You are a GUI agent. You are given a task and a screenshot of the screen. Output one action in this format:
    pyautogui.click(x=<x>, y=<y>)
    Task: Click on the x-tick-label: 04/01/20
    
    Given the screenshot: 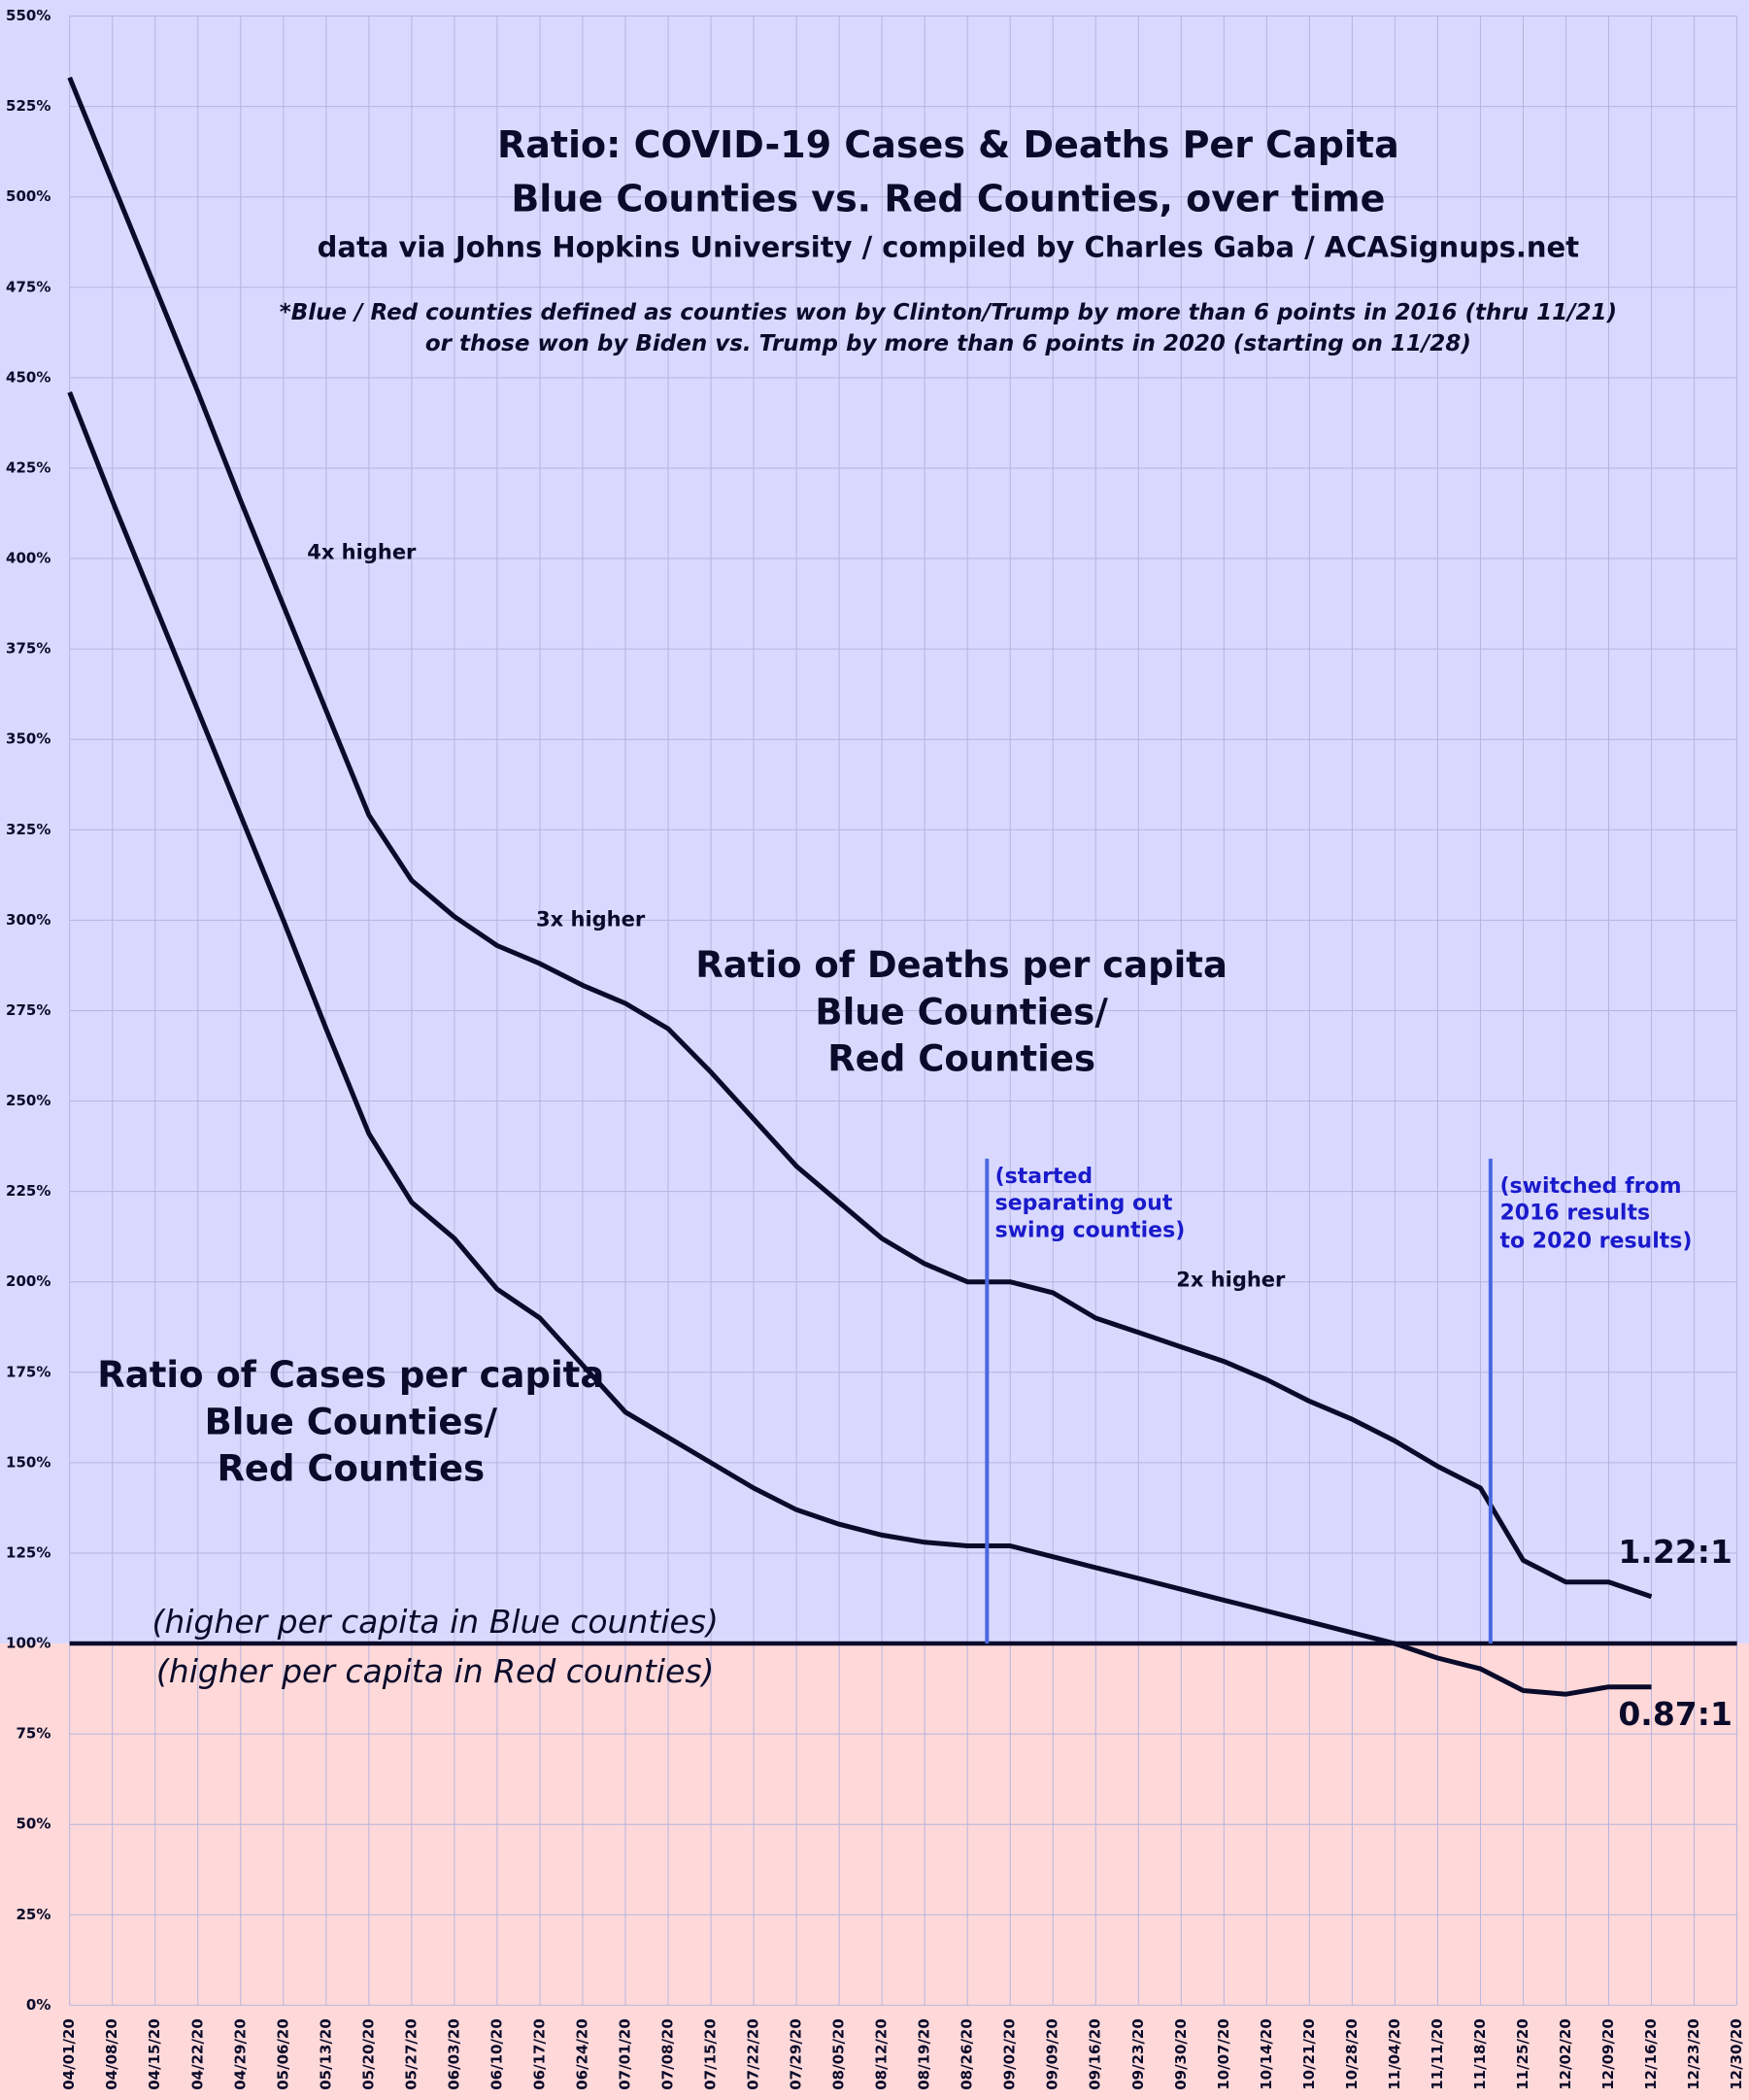 What is the action you would take?
    pyautogui.click(x=69, y=2054)
    